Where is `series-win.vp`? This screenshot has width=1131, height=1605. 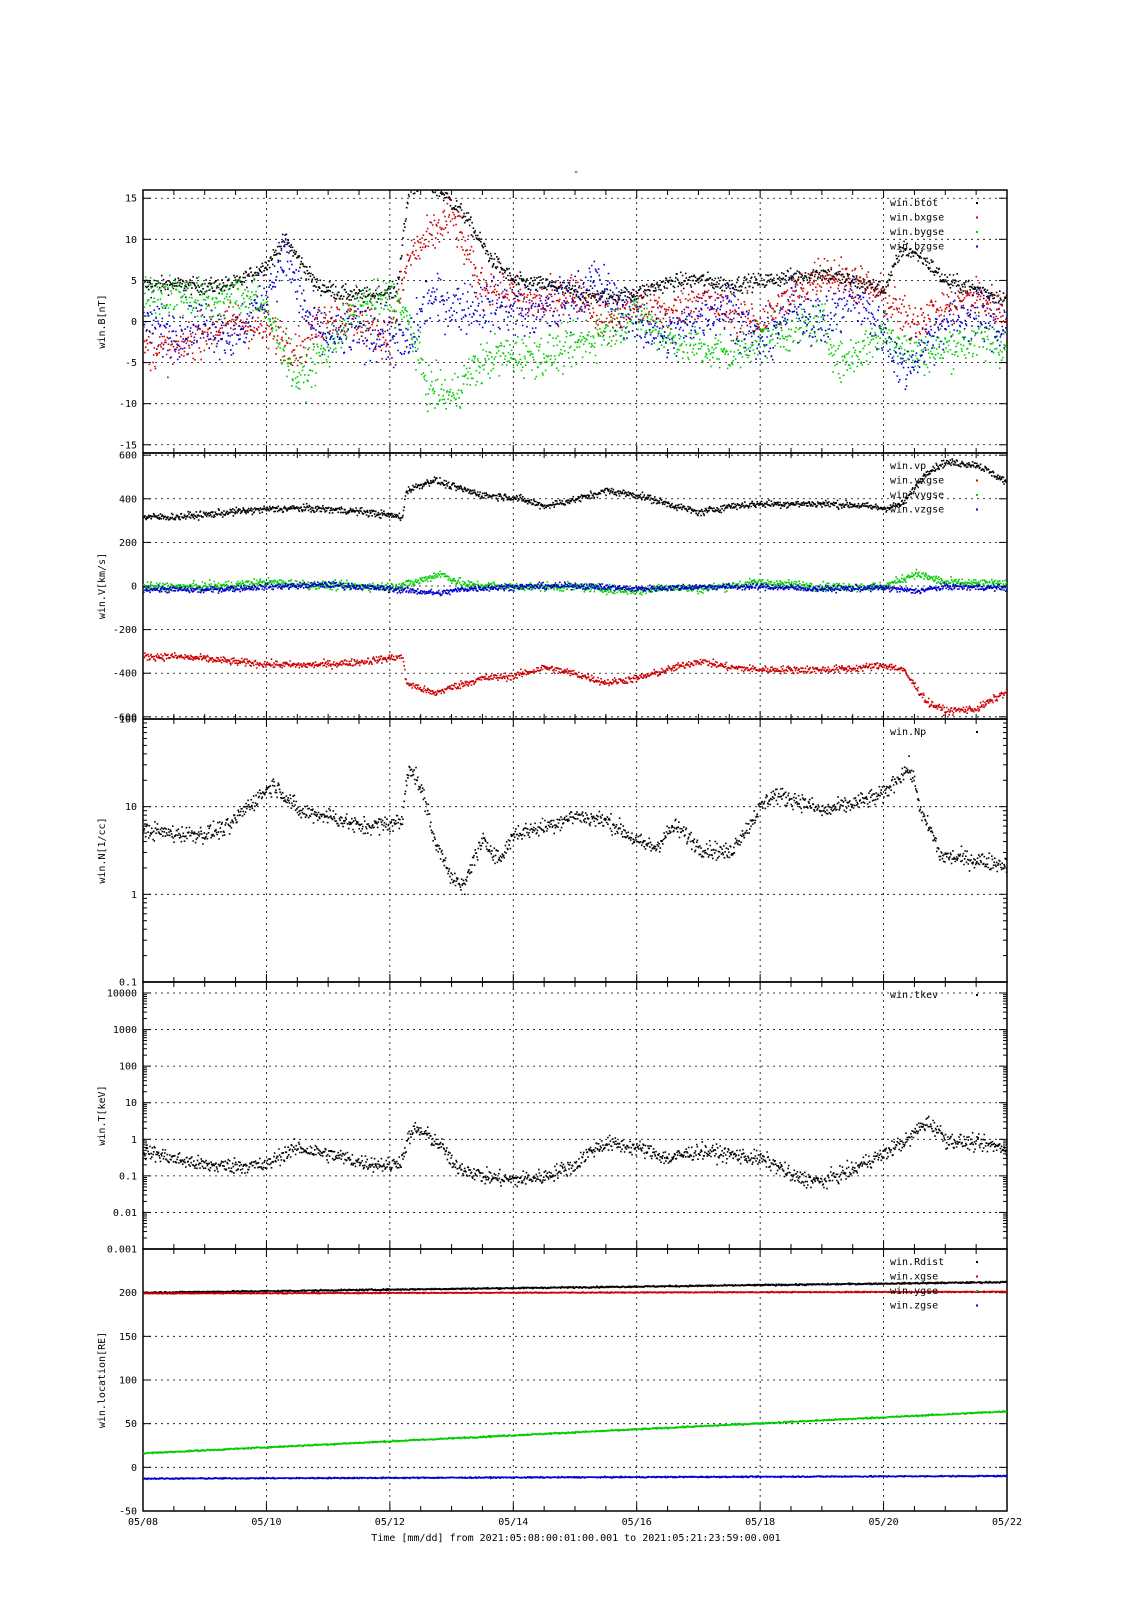
series-win.vp is located at coordinates (575, 490).